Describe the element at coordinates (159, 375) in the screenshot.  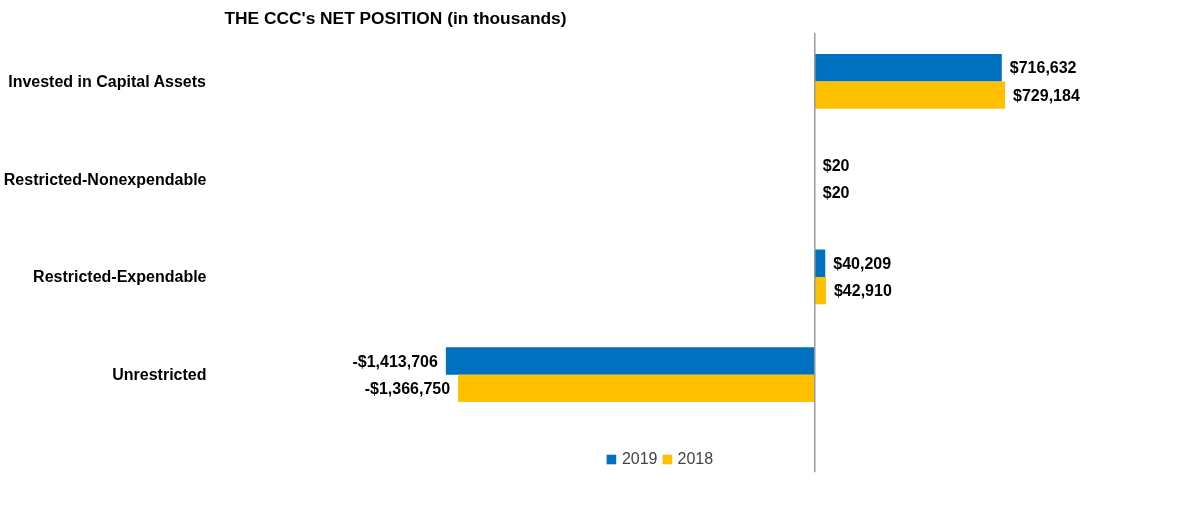
I see `y-tick-label: Unrestricted` at that location.